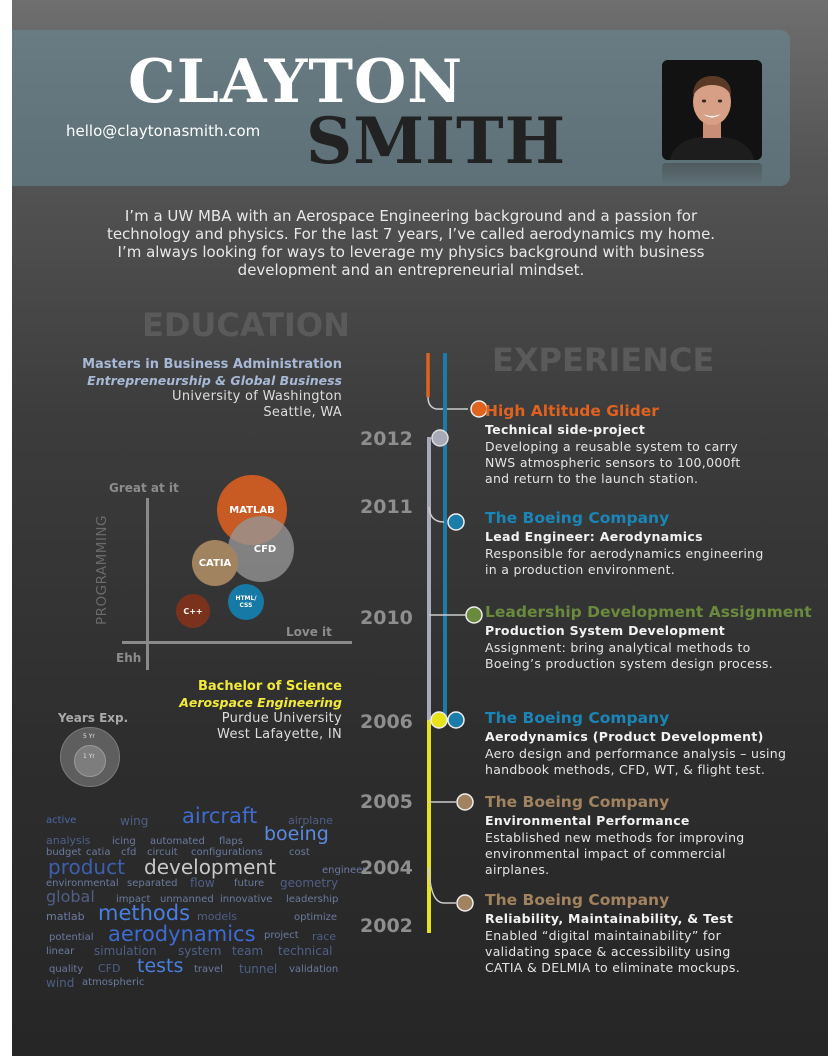 The width and height of the screenshot is (828, 1056). What do you see at coordinates (93, 718) in the screenshot?
I see `years-exp-label: Years Exp.` at bounding box center [93, 718].